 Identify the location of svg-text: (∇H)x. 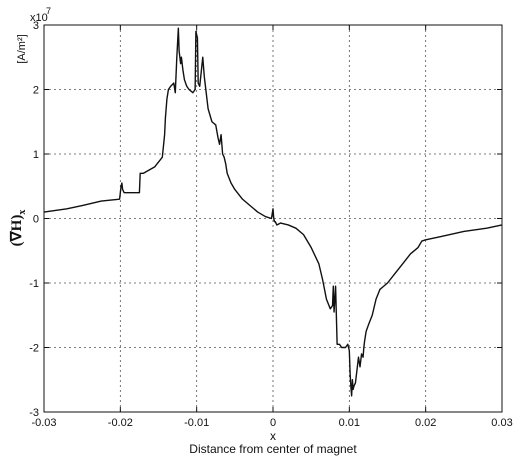
(18, 228).